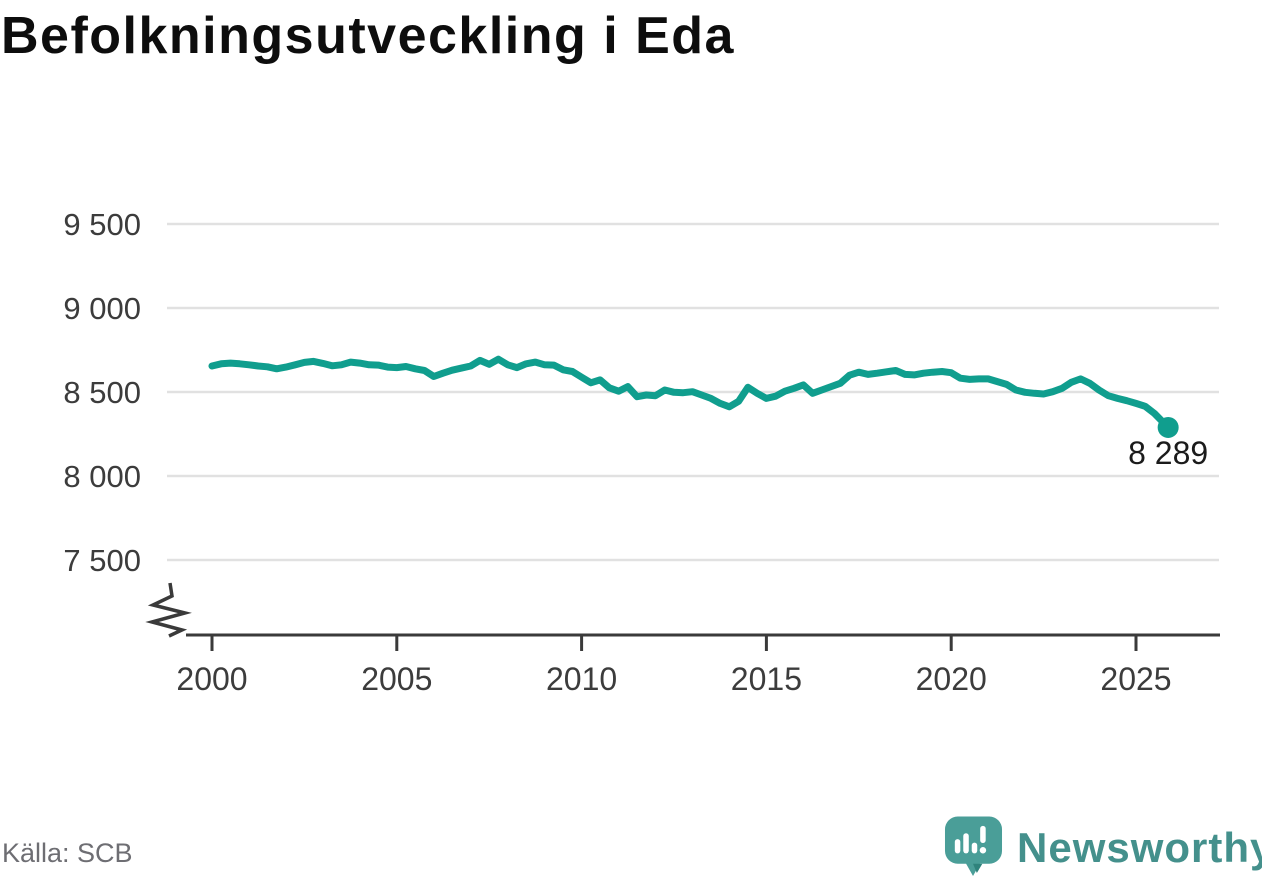  What do you see at coordinates (396, 679) in the screenshot?
I see `x-tick-label: 2005` at bounding box center [396, 679].